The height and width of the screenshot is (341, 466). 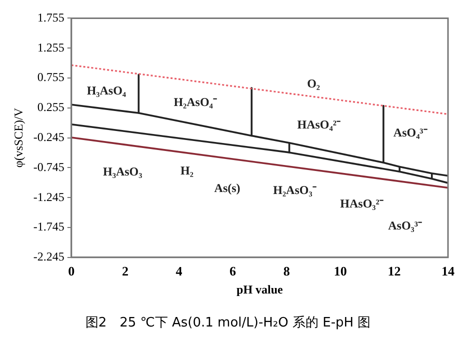 What do you see at coordinates (48, 197) in the screenshot?
I see `y-tick-label: -1.245` at bounding box center [48, 197].